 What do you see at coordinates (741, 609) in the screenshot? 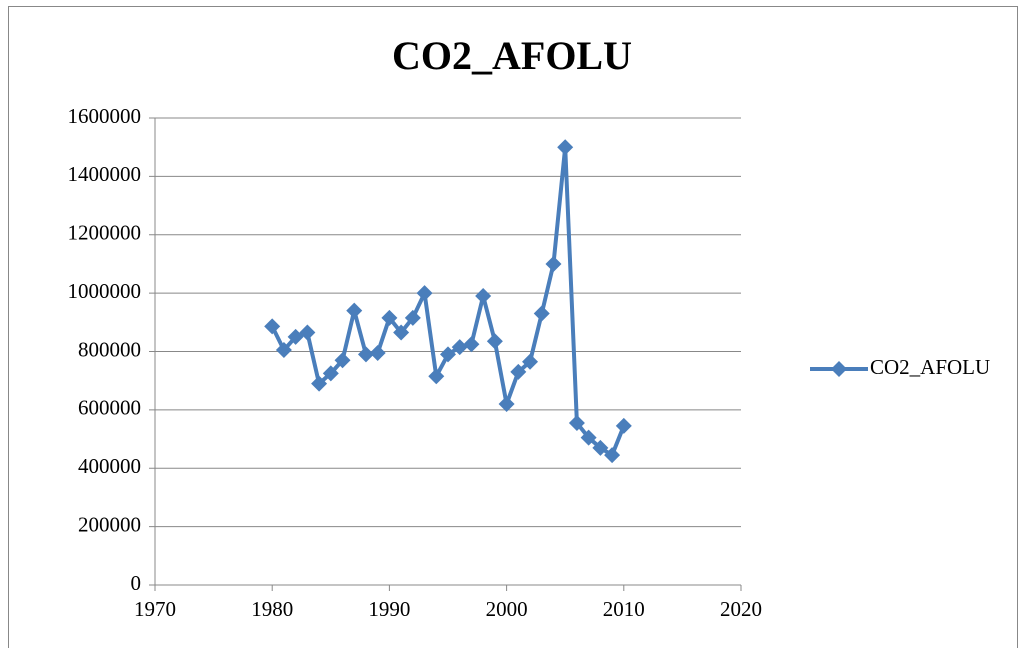
I see `x-tick-label: 2020` at bounding box center [741, 609].